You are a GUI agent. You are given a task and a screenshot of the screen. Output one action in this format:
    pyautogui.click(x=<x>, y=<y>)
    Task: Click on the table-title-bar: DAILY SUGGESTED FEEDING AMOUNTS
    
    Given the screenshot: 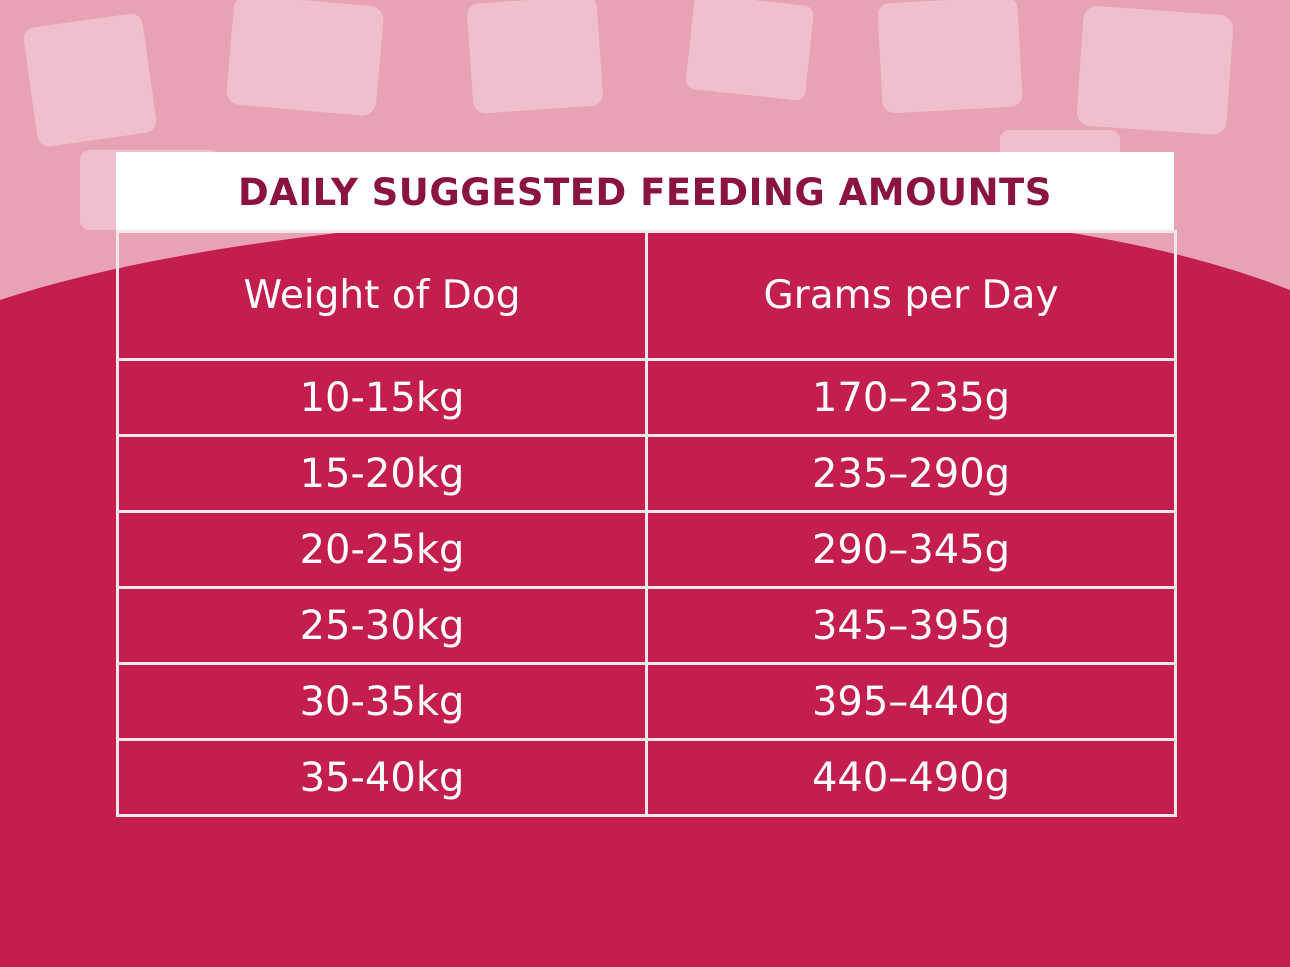 What is the action you would take?
    pyautogui.click(x=645, y=191)
    